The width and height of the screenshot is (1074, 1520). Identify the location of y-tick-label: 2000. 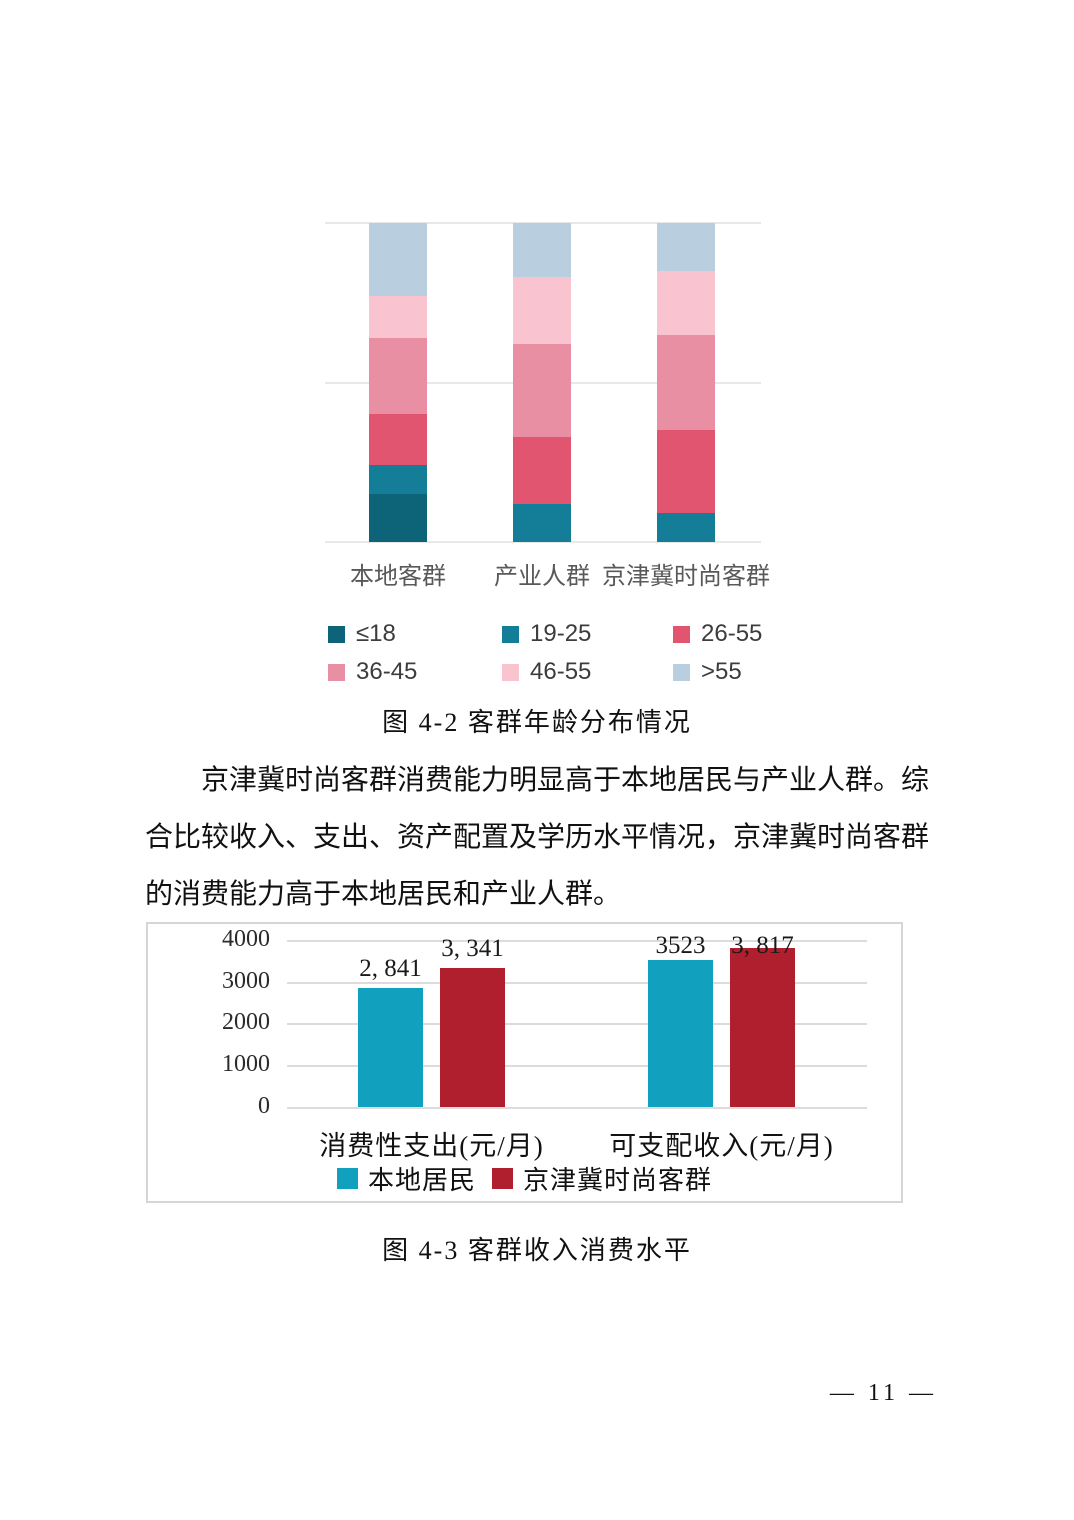
(246, 1022).